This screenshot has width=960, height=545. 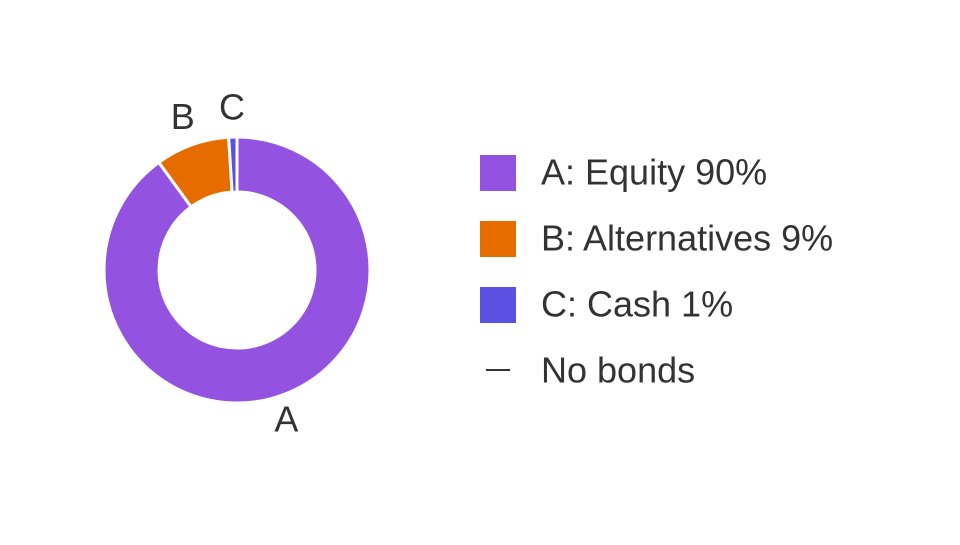 I want to click on legend-note: No bonds, so click(x=618, y=370).